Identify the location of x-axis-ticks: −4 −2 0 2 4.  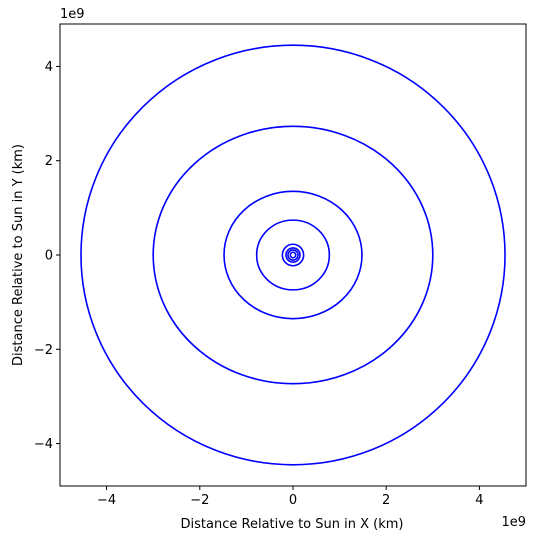
(290, 497).